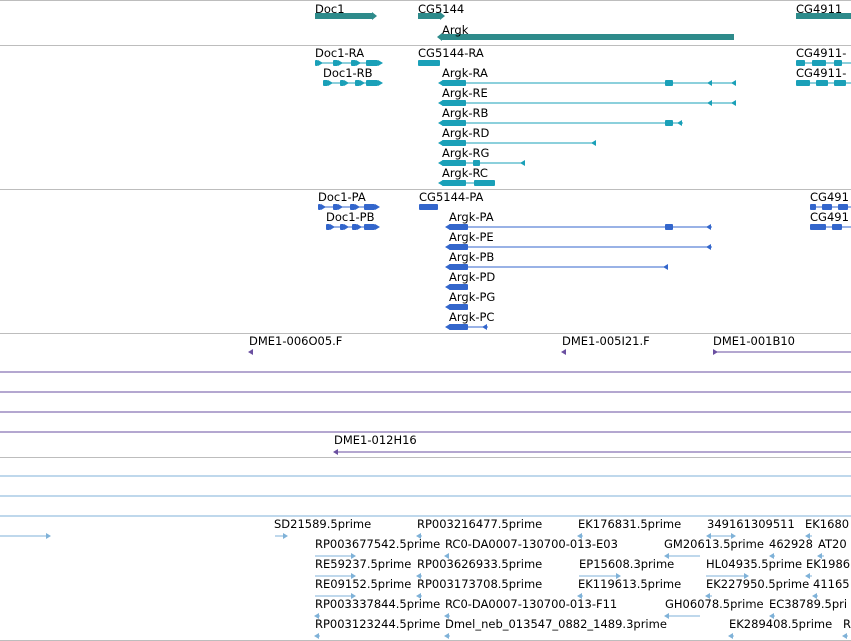 The width and height of the screenshot is (851, 641). I want to click on est-label: EK1680, so click(827, 524).